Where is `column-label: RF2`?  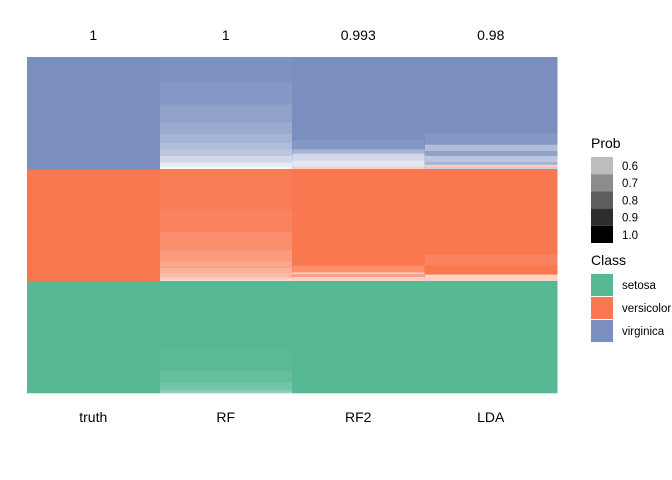
column-label: RF2 is located at coordinates (358, 417).